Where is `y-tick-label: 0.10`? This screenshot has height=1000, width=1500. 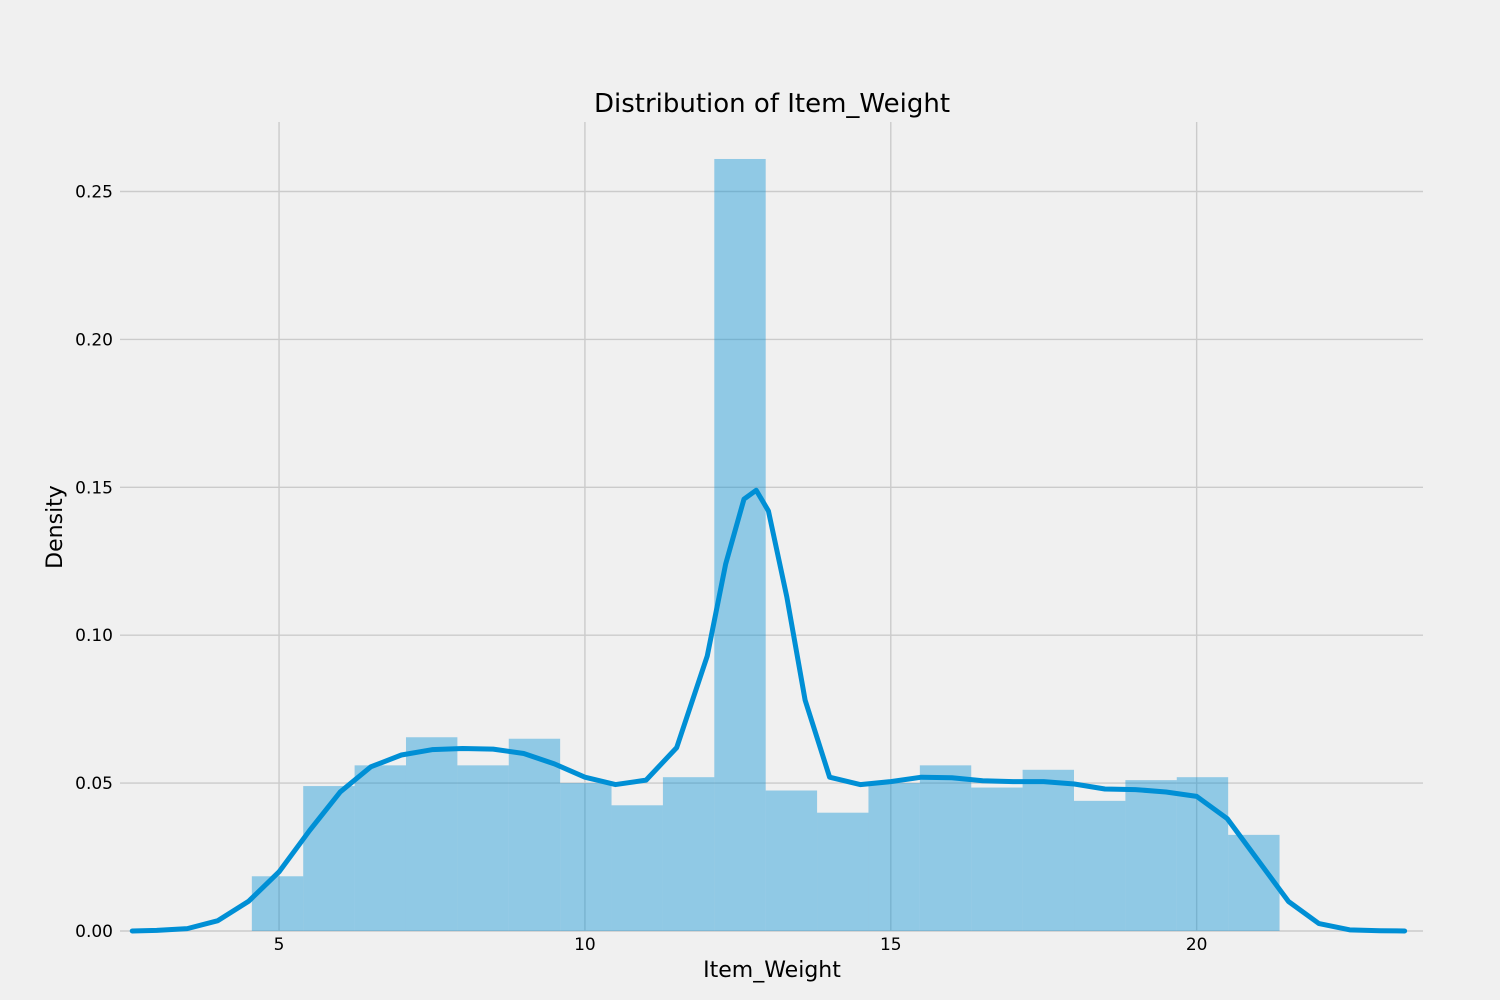
y-tick-label: 0.10 is located at coordinates (94, 636).